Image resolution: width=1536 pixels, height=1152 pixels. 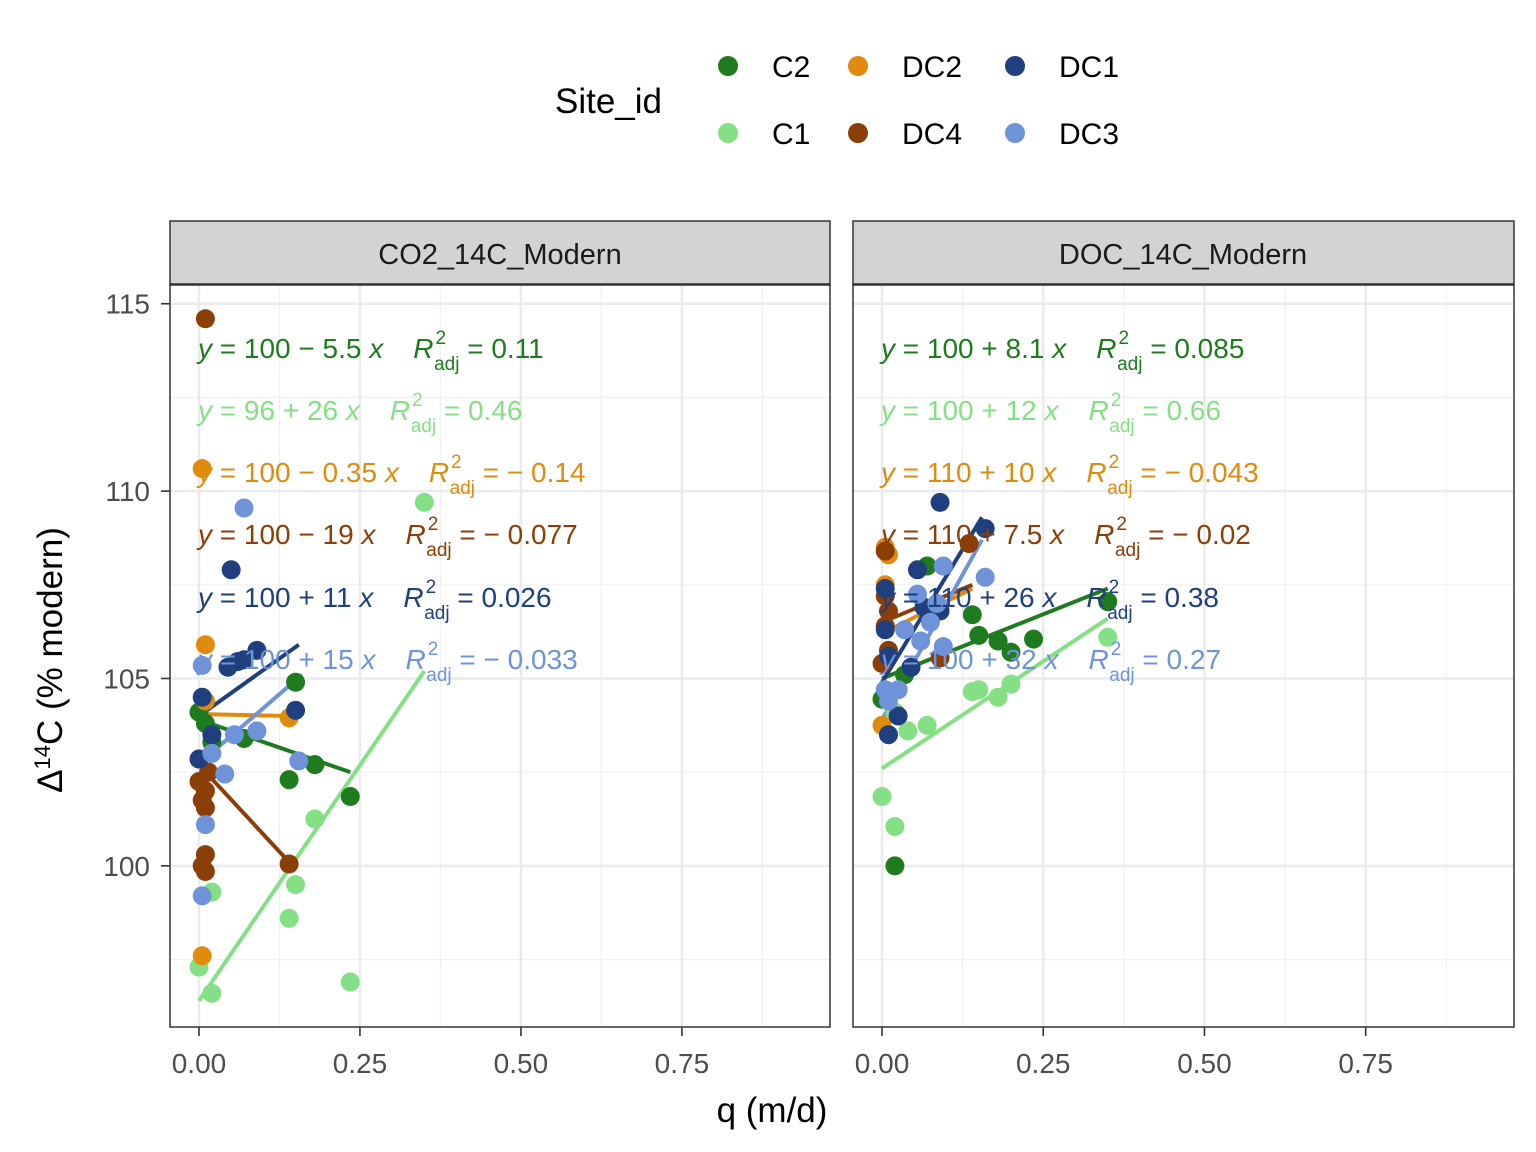 I want to click on legend-key-dc1, so click(x=1015, y=66).